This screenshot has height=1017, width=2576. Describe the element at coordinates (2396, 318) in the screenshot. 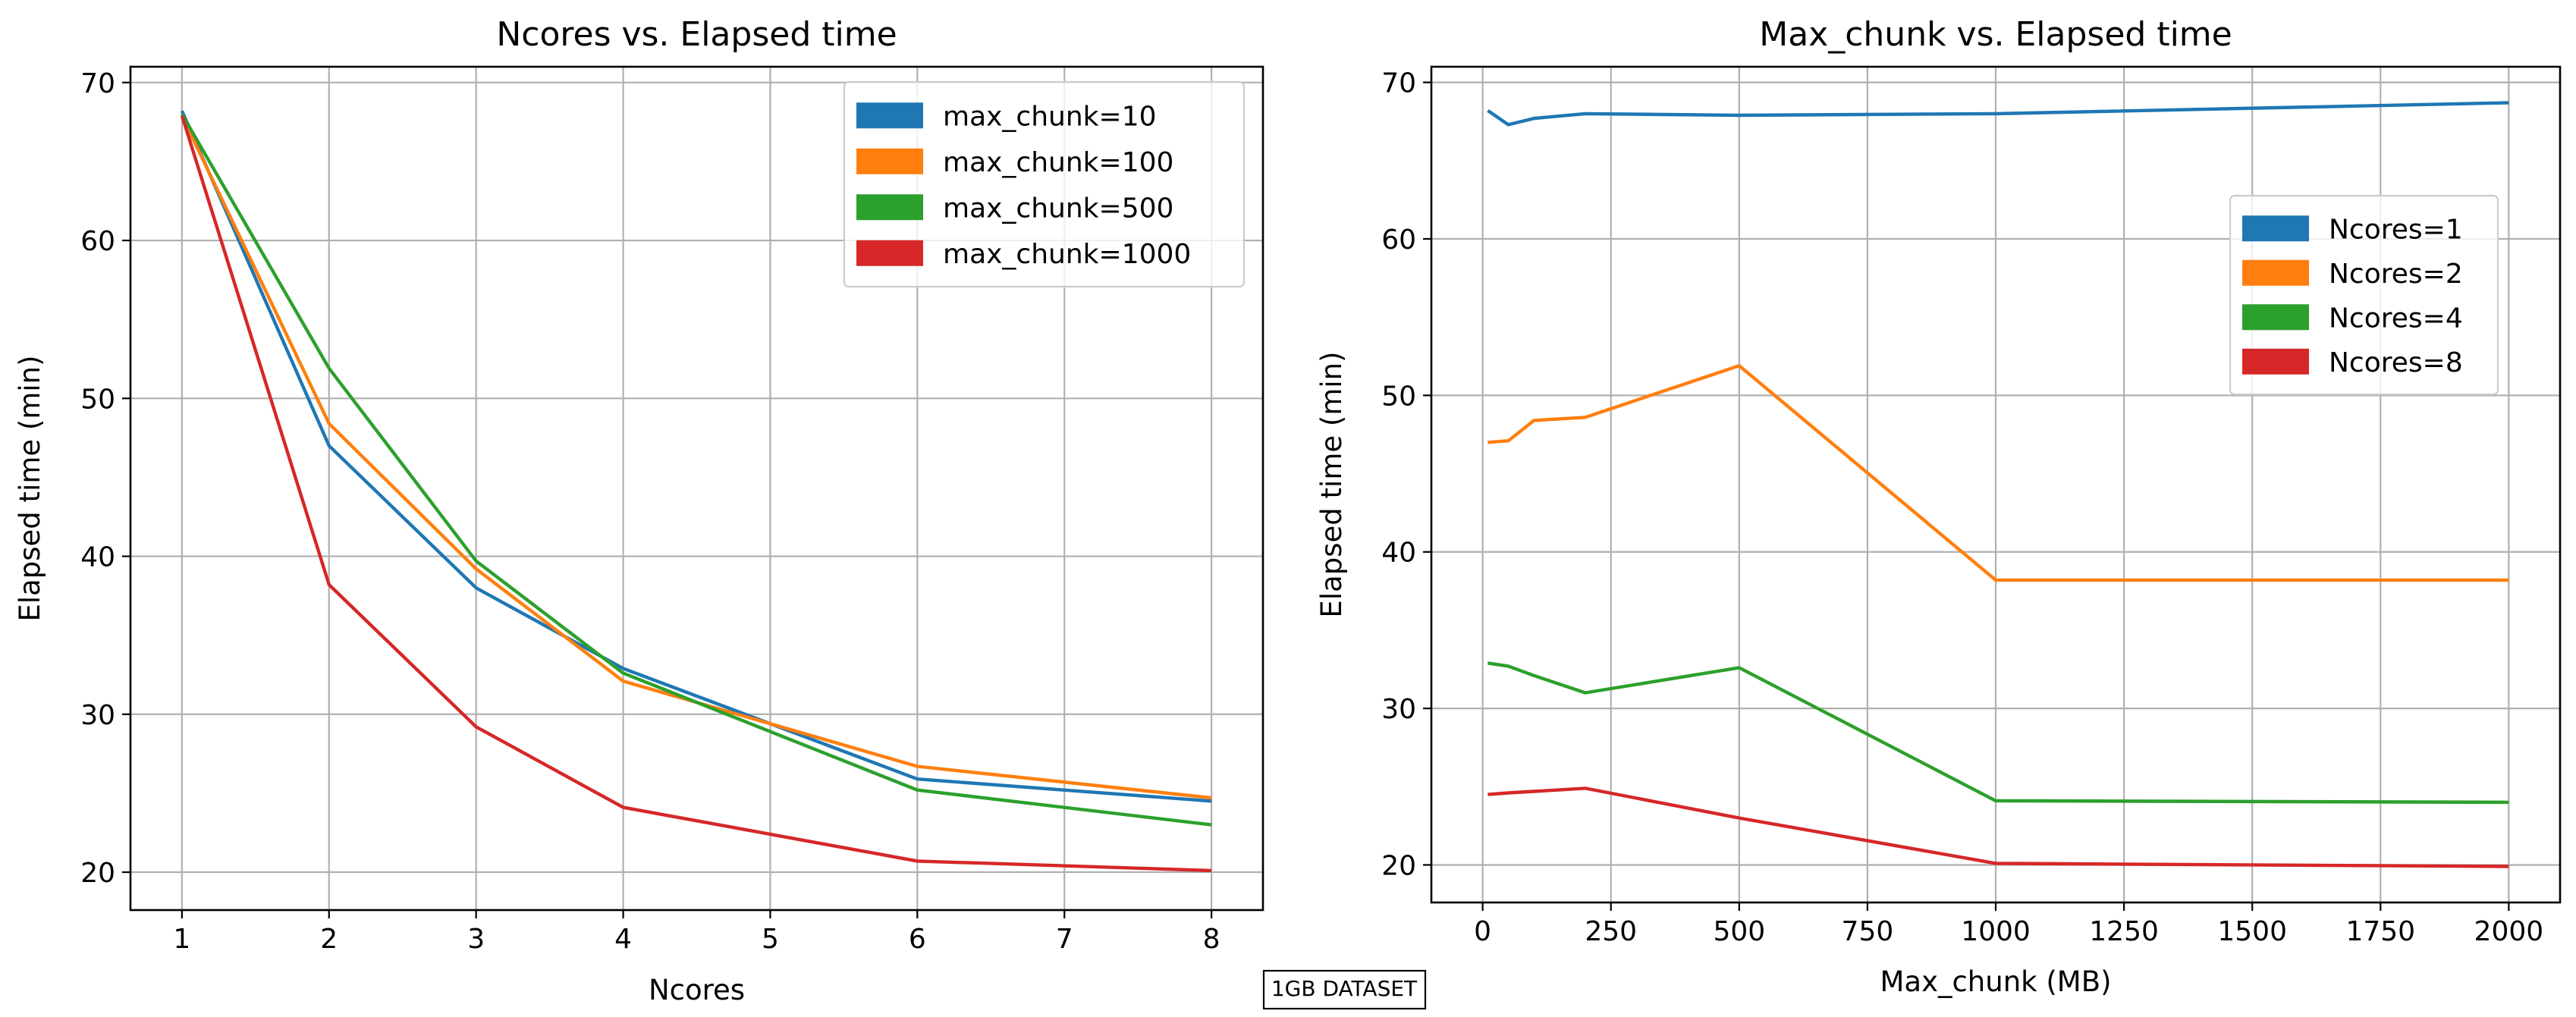

I see `legend-label: Ncores=4` at that location.